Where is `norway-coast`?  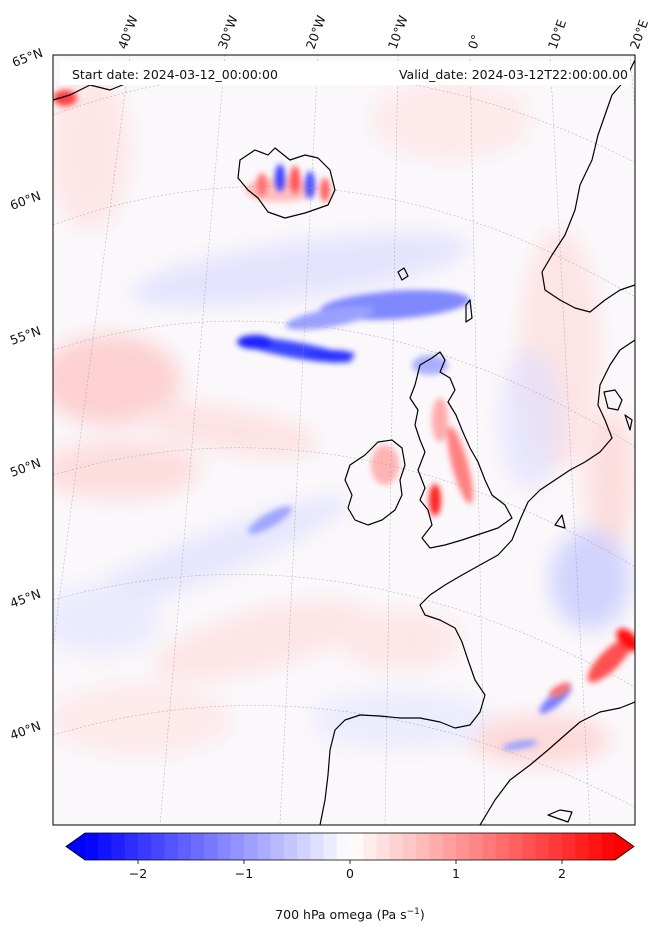 norway-coast is located at coordinates (588, 186).